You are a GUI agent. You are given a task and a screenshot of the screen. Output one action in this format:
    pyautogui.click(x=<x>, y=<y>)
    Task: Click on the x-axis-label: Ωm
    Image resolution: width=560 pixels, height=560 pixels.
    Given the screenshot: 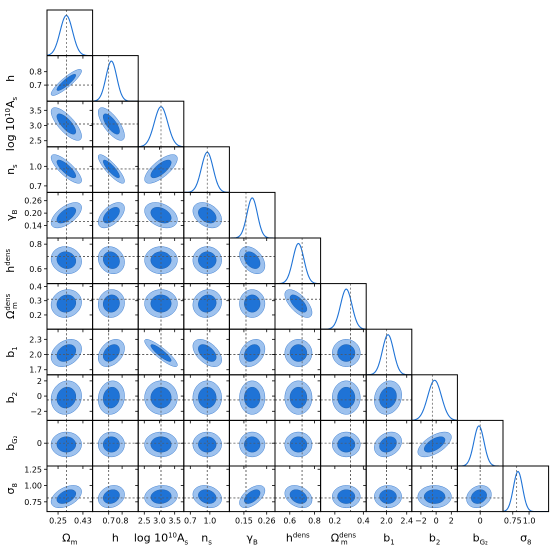 What is the action you would take?
    pyautogui.click(x=69, y=539)
    